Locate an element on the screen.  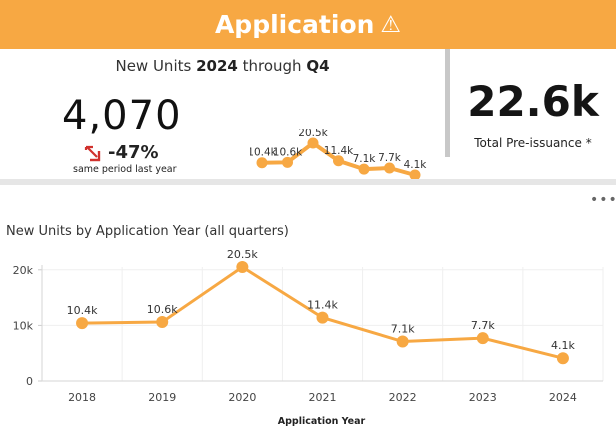
kpi-heading-prefix: New Units is located at coordinates (156, 66).